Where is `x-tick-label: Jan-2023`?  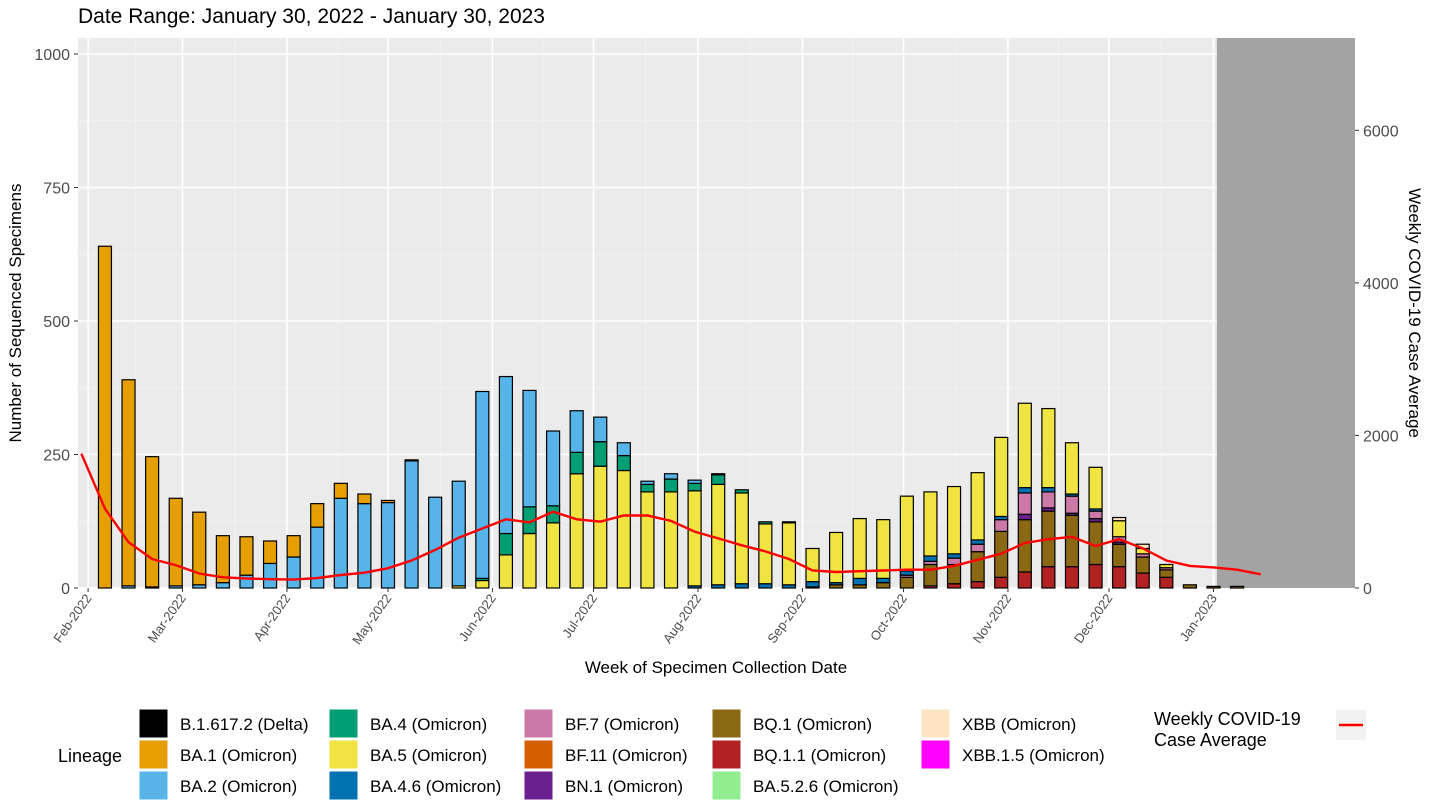
x-tick-label: Jan-2023 is located at coordinates (1198, 617).